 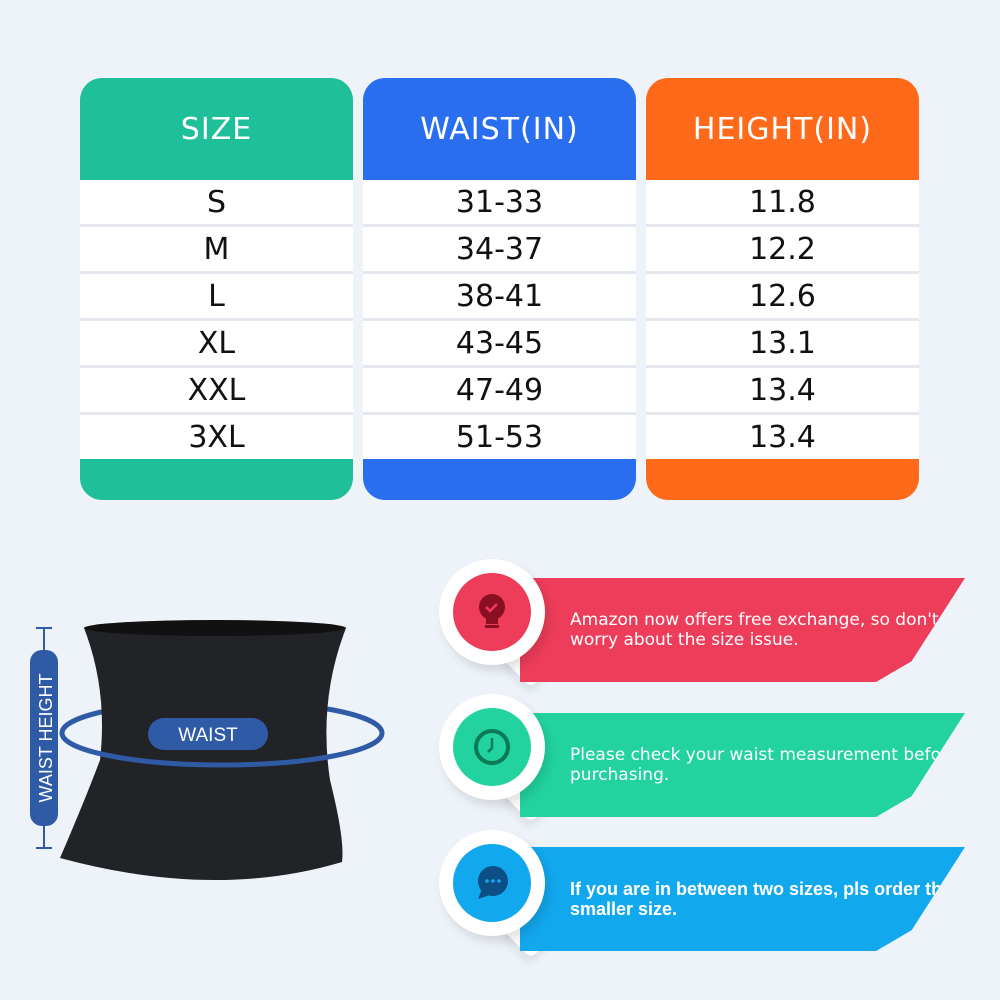 What do you see at coordinates (782, 202) in the screenshot?
I see `table-cell: 11.8` at bounding box center [782, 202].